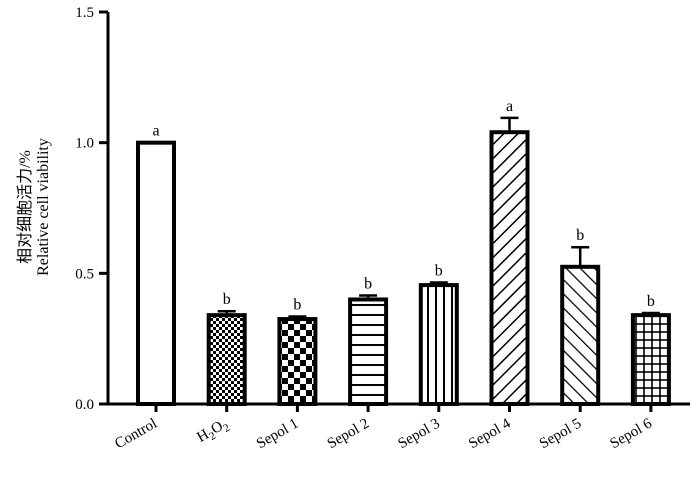  Describe the element at coordinates (560, 434) in the screenshot. I see `x-tick-label: Sepol 5` at that location.